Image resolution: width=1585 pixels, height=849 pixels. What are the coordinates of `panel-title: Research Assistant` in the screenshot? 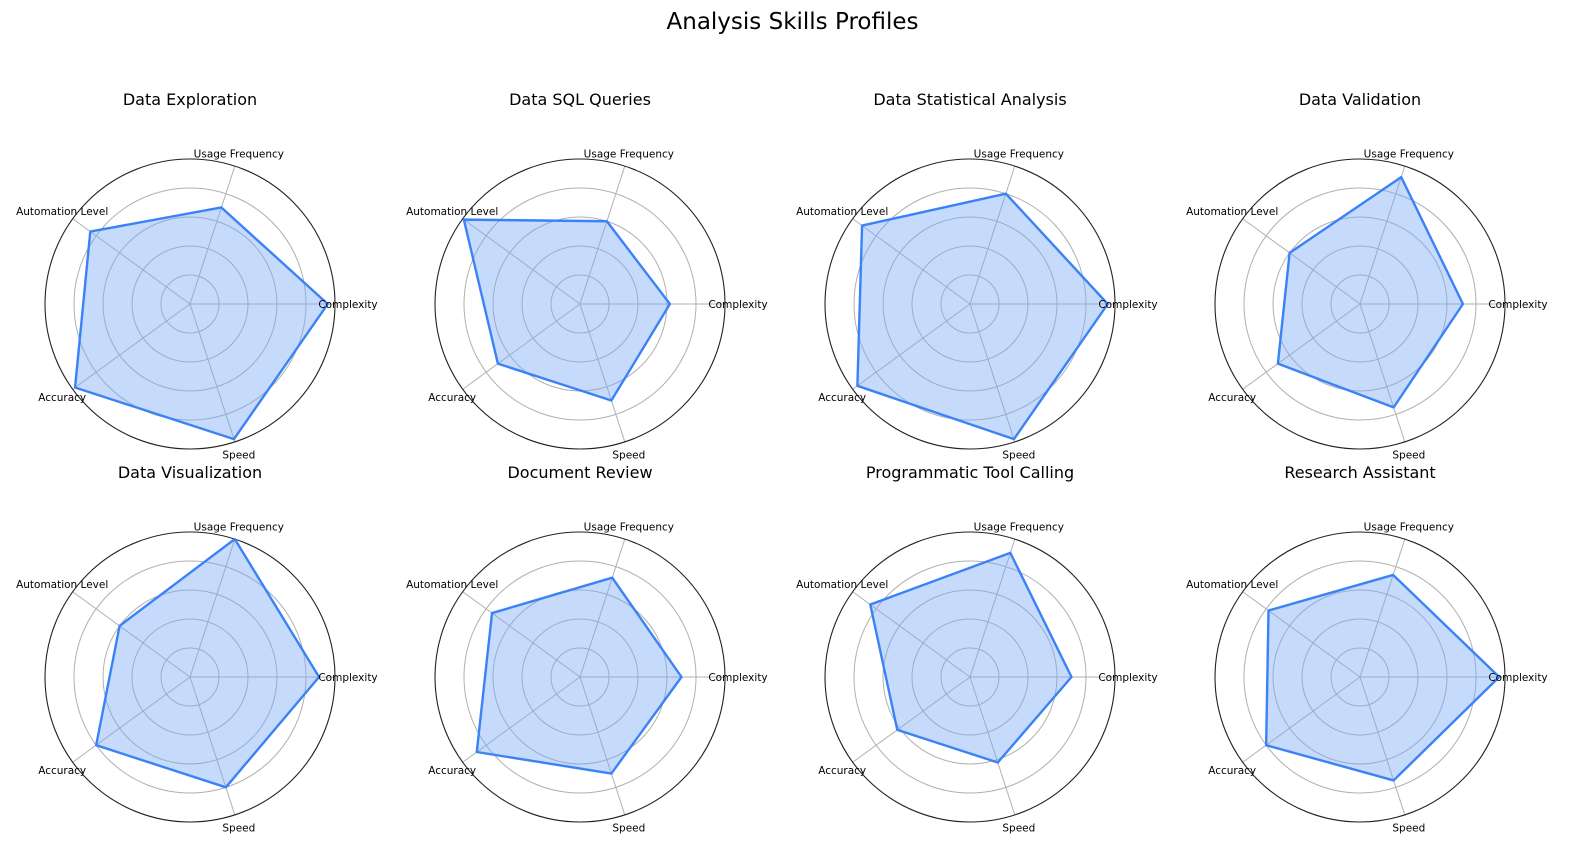 It's located at (1359, 472).